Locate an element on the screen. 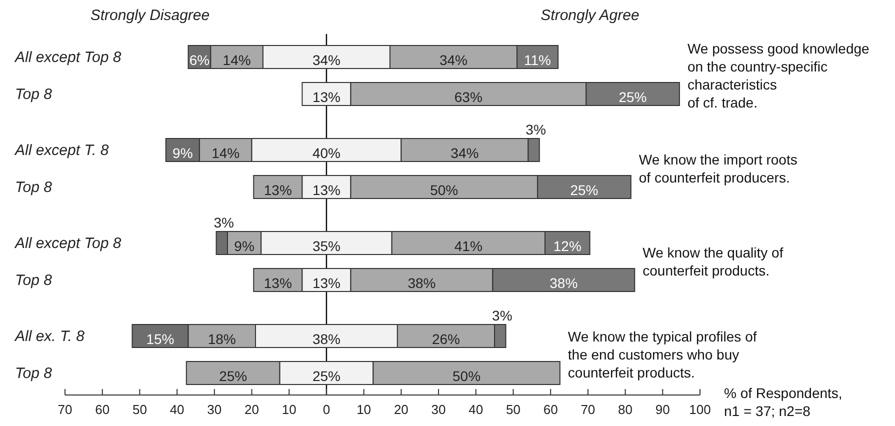 The width and height of the screenshot is (895, 426). data-label: 11% is located at coordinates (538, 60).